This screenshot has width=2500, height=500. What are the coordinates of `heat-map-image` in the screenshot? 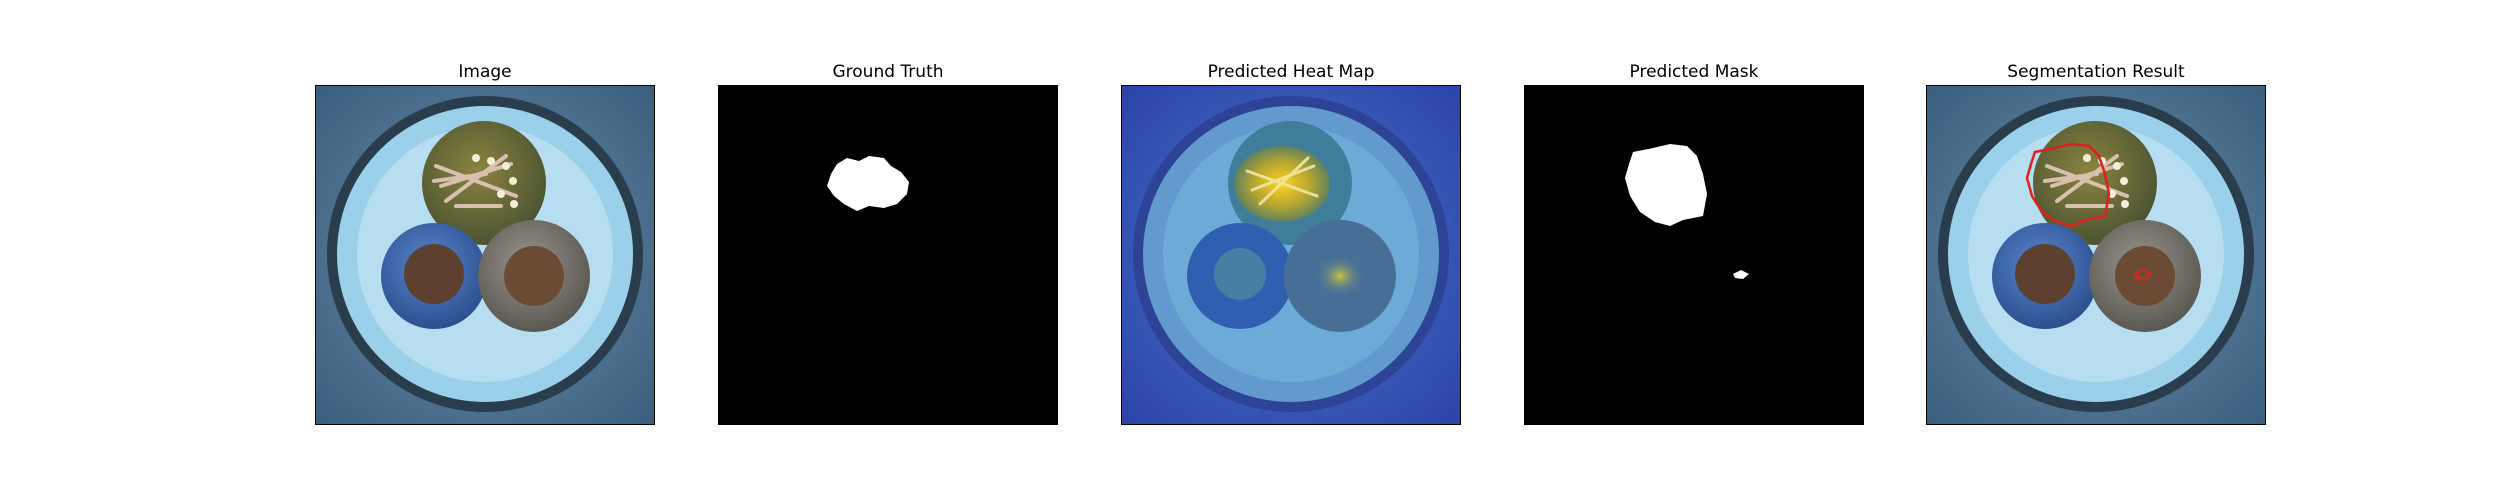 It's located at (1291, 255).